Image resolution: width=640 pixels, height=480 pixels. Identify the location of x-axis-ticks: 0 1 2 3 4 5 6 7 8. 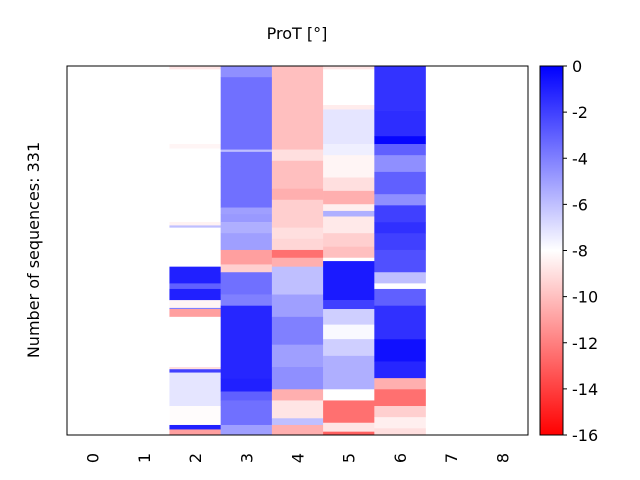
(298, 458).